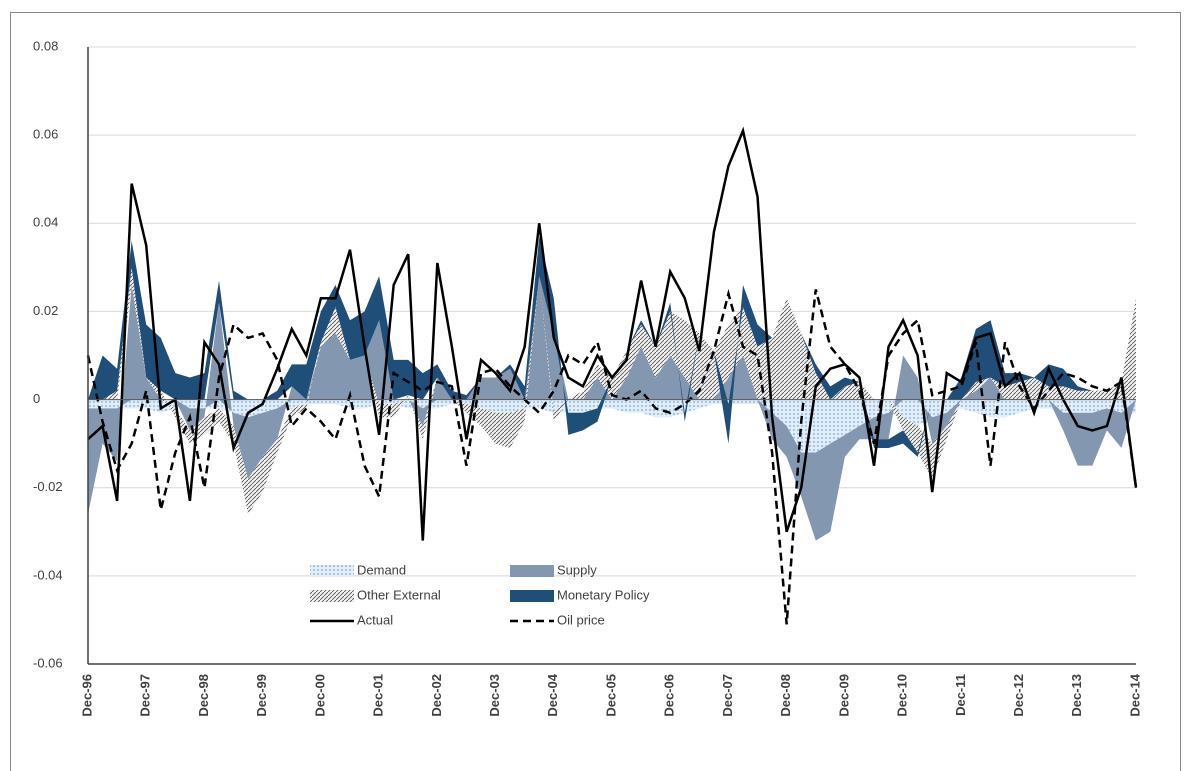 The height and width of the screenshot is (771, 1184). I want to click on y-tick-label: 0, so click(36, 398).